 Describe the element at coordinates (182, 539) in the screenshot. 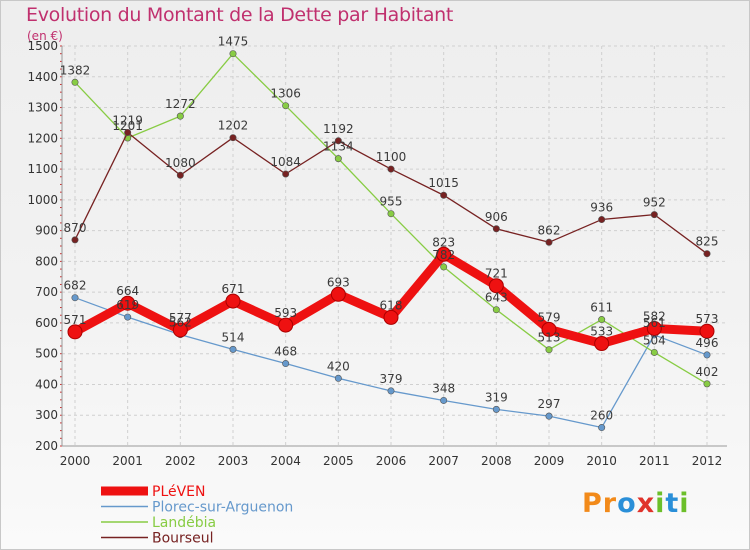

I see `legend-label: Bourseul` at that location.